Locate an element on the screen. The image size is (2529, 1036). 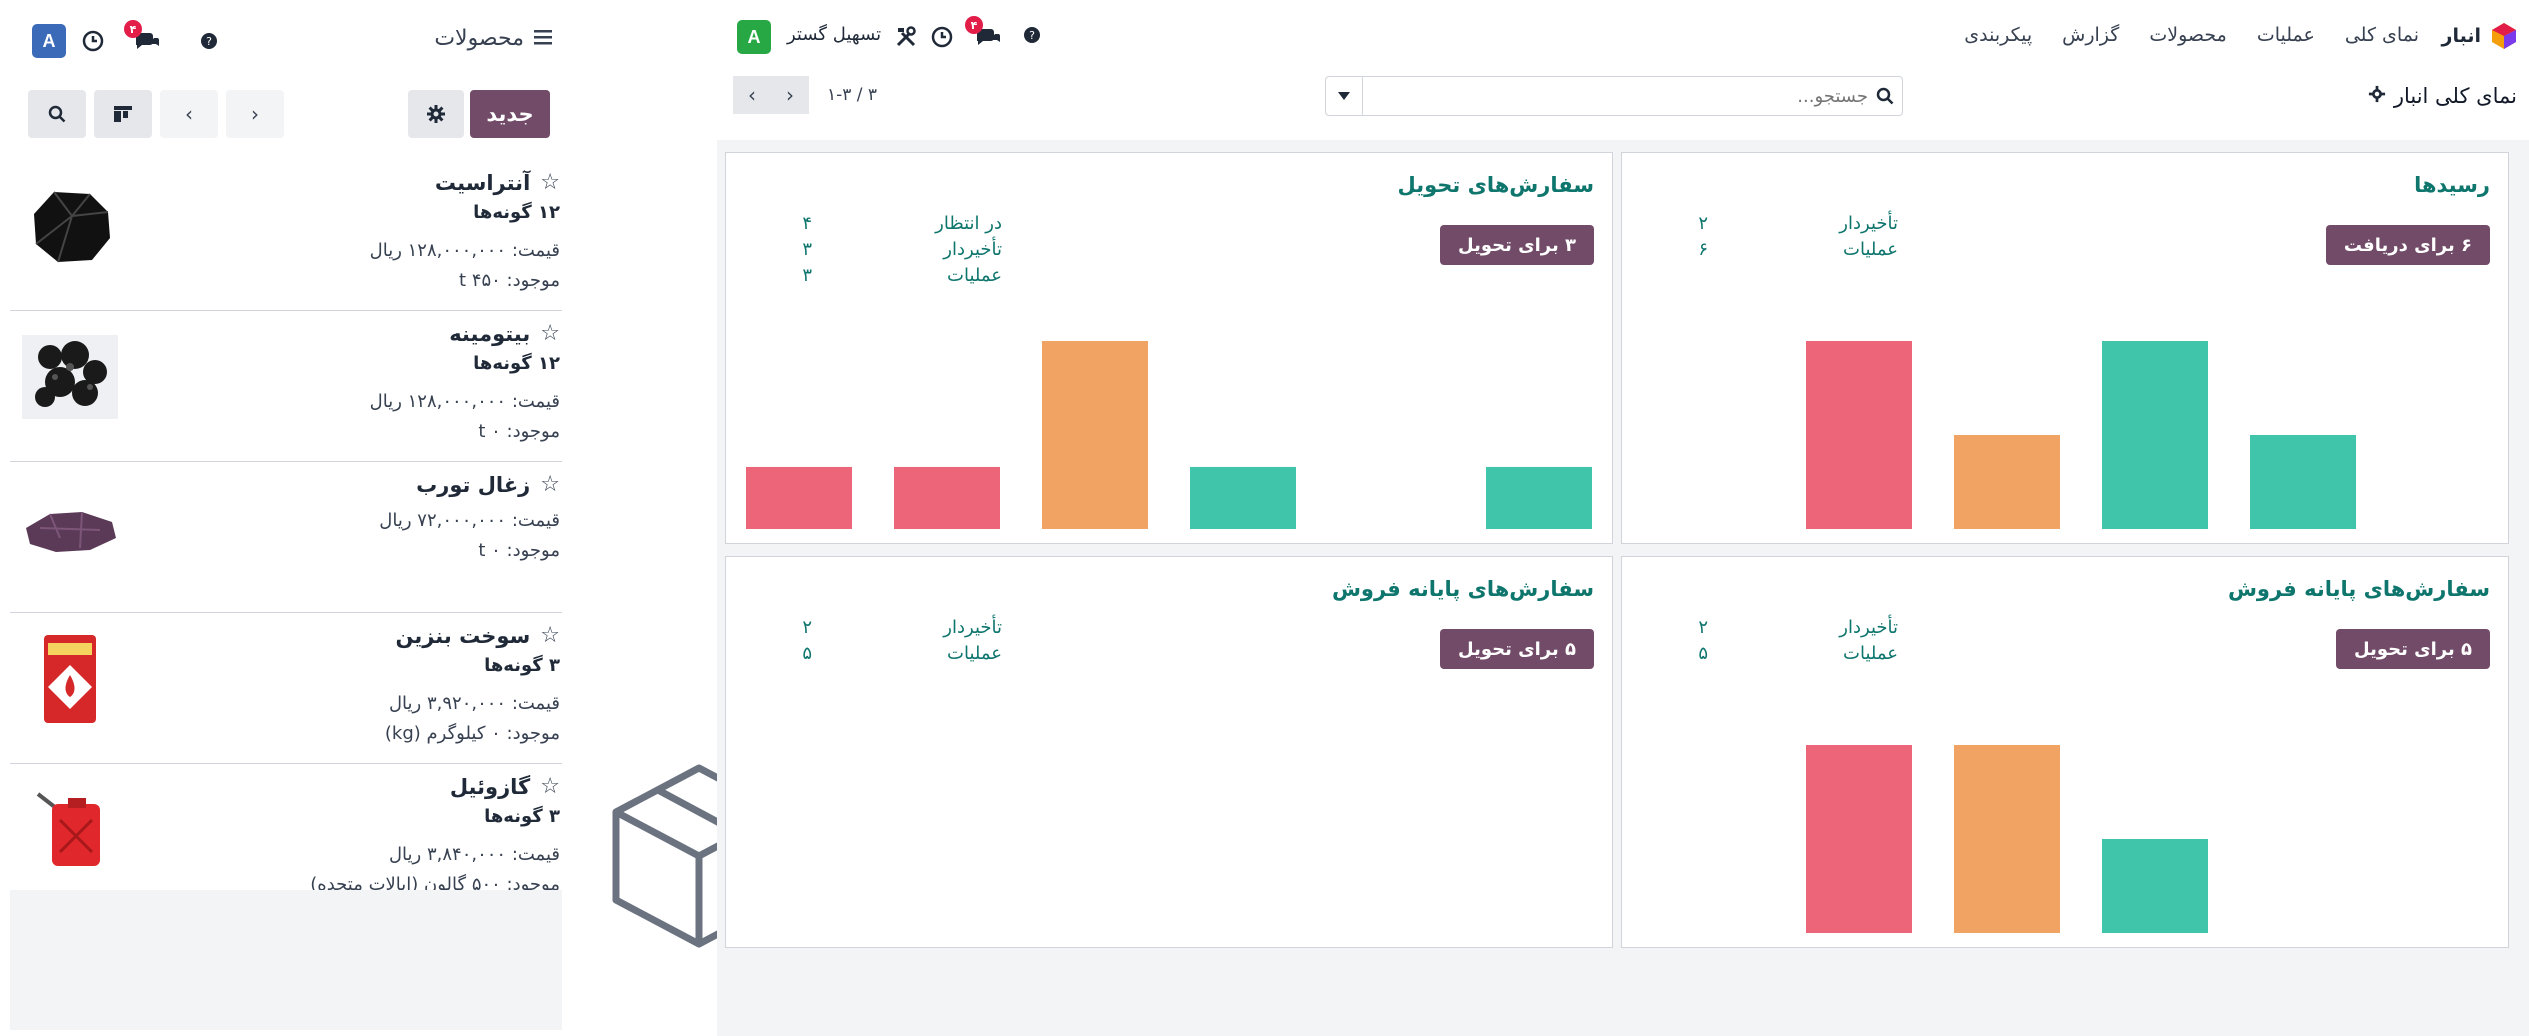
receipts-card: رسیدها ۶ برای دریافت تأخیردار ۲ عملیات ۶ is located at coordinates (2065, 348).